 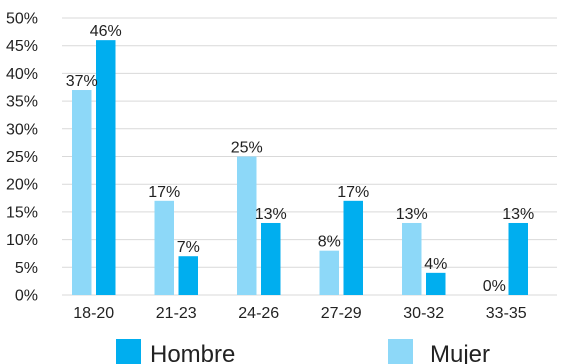 What do you see at coordinates (435, 264) in the screenshot?
I see `data-label: 4%` at bounding box center [435, 264].